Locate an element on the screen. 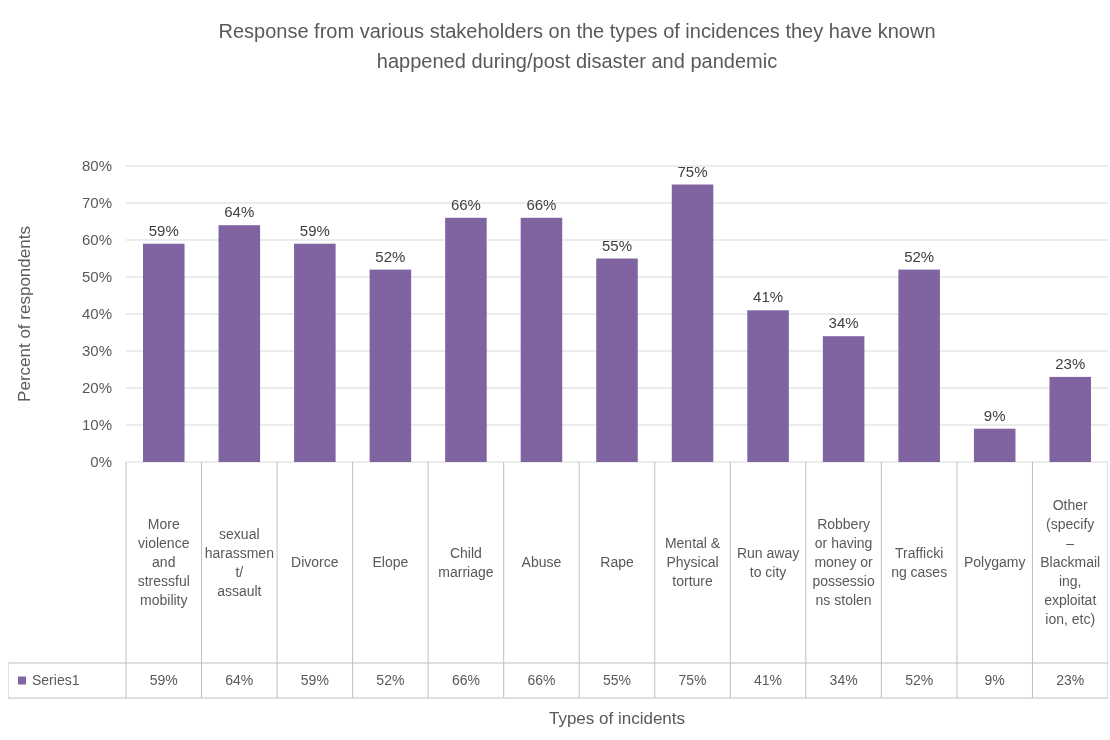 The height and width of the screenshot is (740, 1110). x-tick-label: Child marriage is located at coordinates (466, 562).